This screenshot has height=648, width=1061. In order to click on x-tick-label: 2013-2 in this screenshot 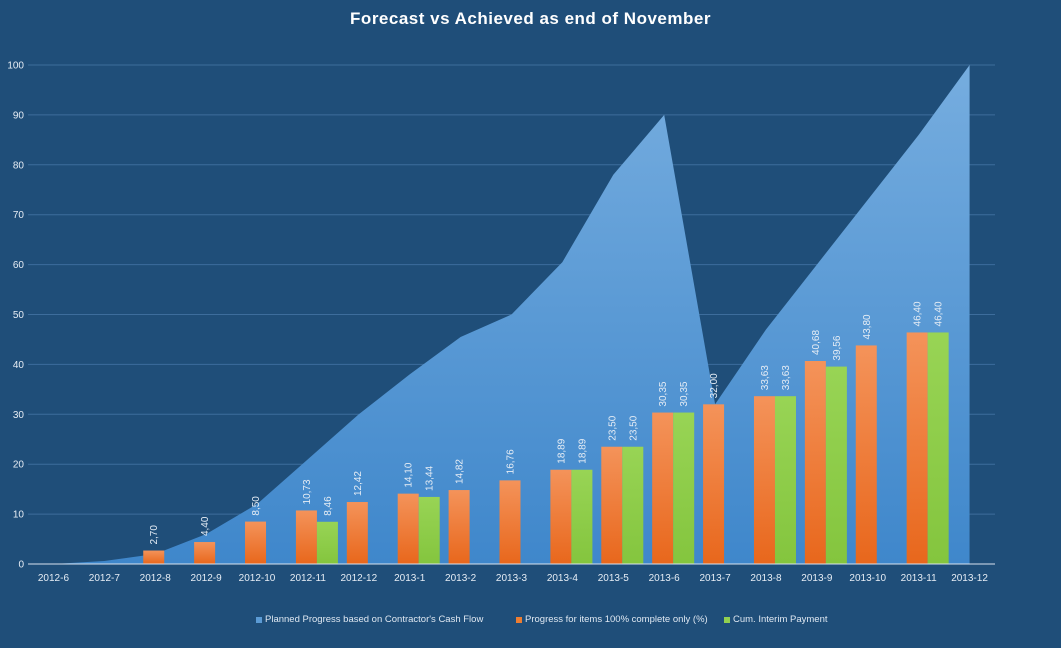, I will do `click(461, 578)`.